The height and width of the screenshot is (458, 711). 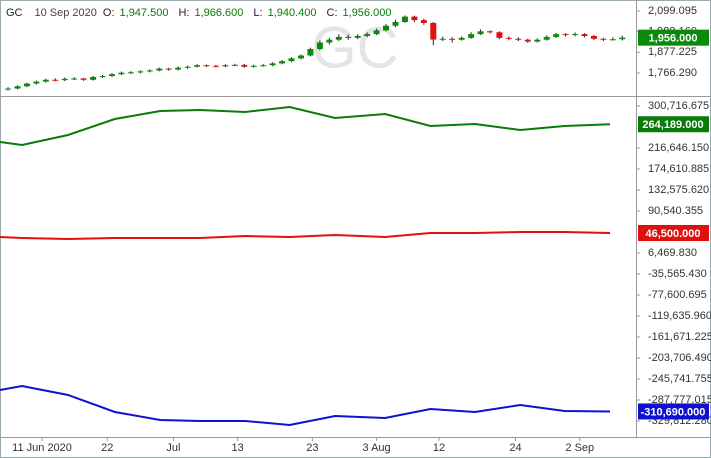 I want to click on last-value-label: 46,500.000, so click(x=672, y=234).